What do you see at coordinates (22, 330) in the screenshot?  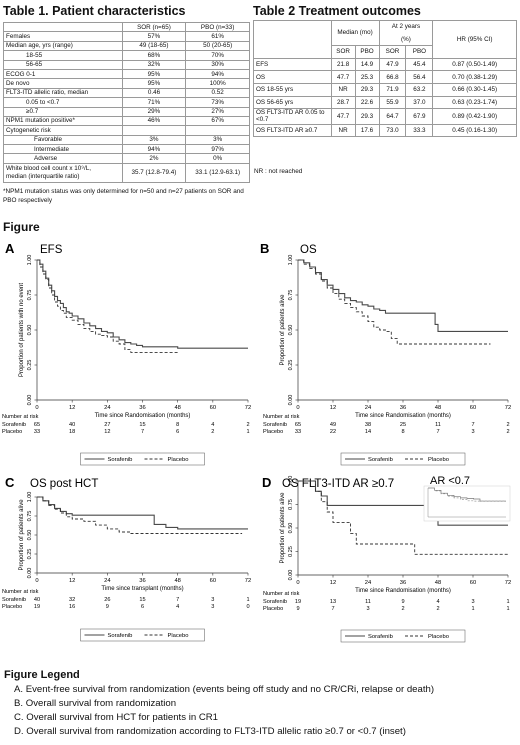 I see `panel-a-y-axis-label: Proportion of patients with no event` at bounding box center [22, 330].